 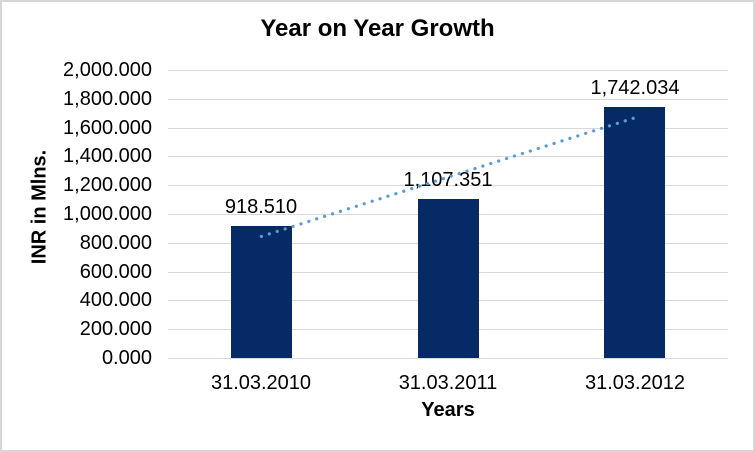 I want to click on y-tick-label: 1,200.000, so click(x=107, y=185).